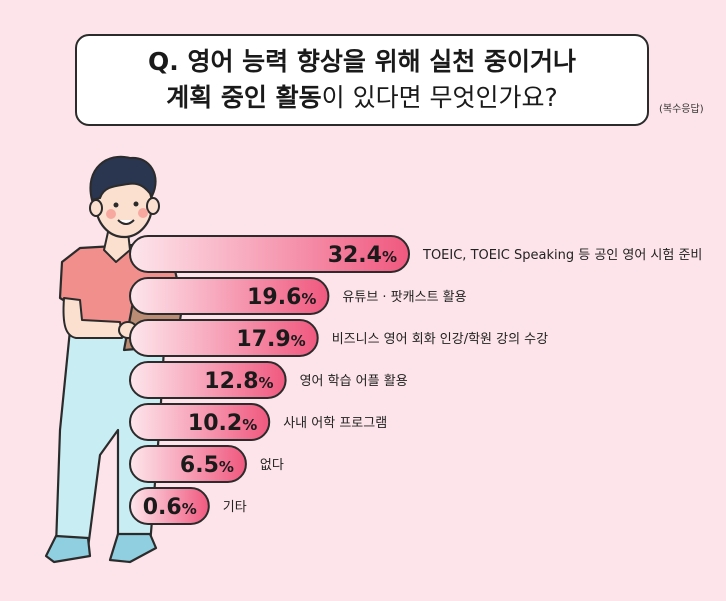  What do you see at coordinates (96, 208) in the screenshot?
I see `person-left-ear` at bounding box center [96, 208].